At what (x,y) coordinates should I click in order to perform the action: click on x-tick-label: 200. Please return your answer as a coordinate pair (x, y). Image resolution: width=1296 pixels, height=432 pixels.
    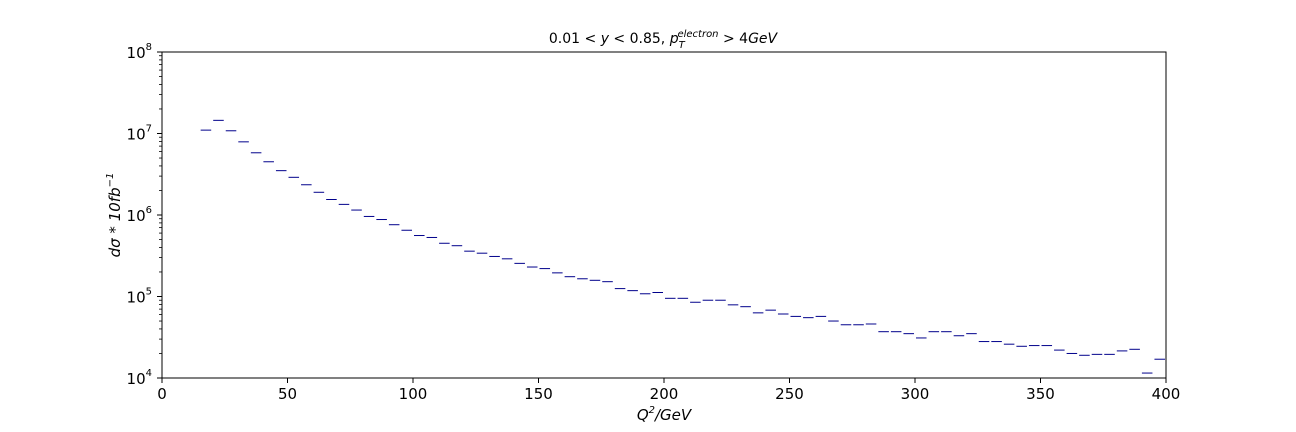
    Looking at the image, I should click on (664, 394).